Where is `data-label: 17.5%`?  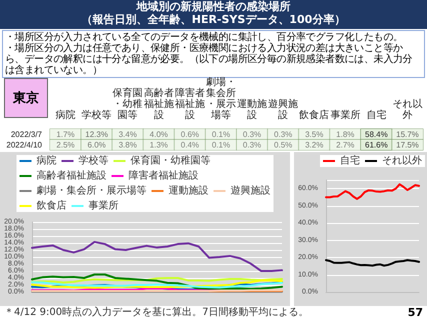 data-label: 17.5% is located at coordinates (407, 145).